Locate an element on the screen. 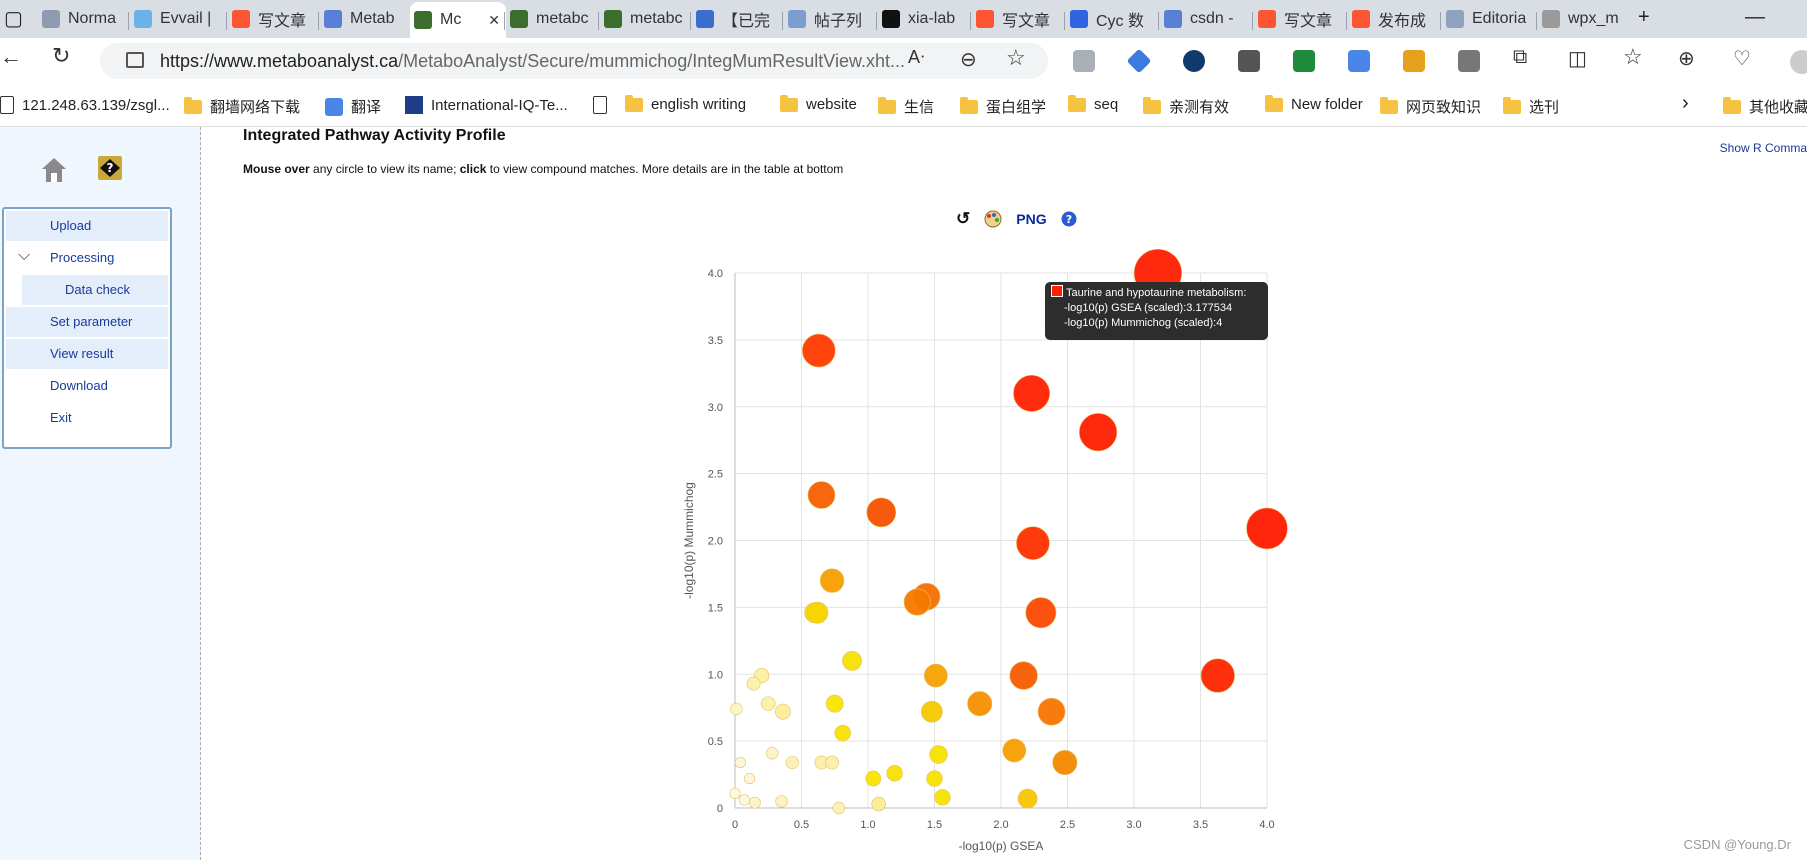 This screenshot has width=1807, height=860. browser-tab: 写文章 is located at coordinates (274, 19).